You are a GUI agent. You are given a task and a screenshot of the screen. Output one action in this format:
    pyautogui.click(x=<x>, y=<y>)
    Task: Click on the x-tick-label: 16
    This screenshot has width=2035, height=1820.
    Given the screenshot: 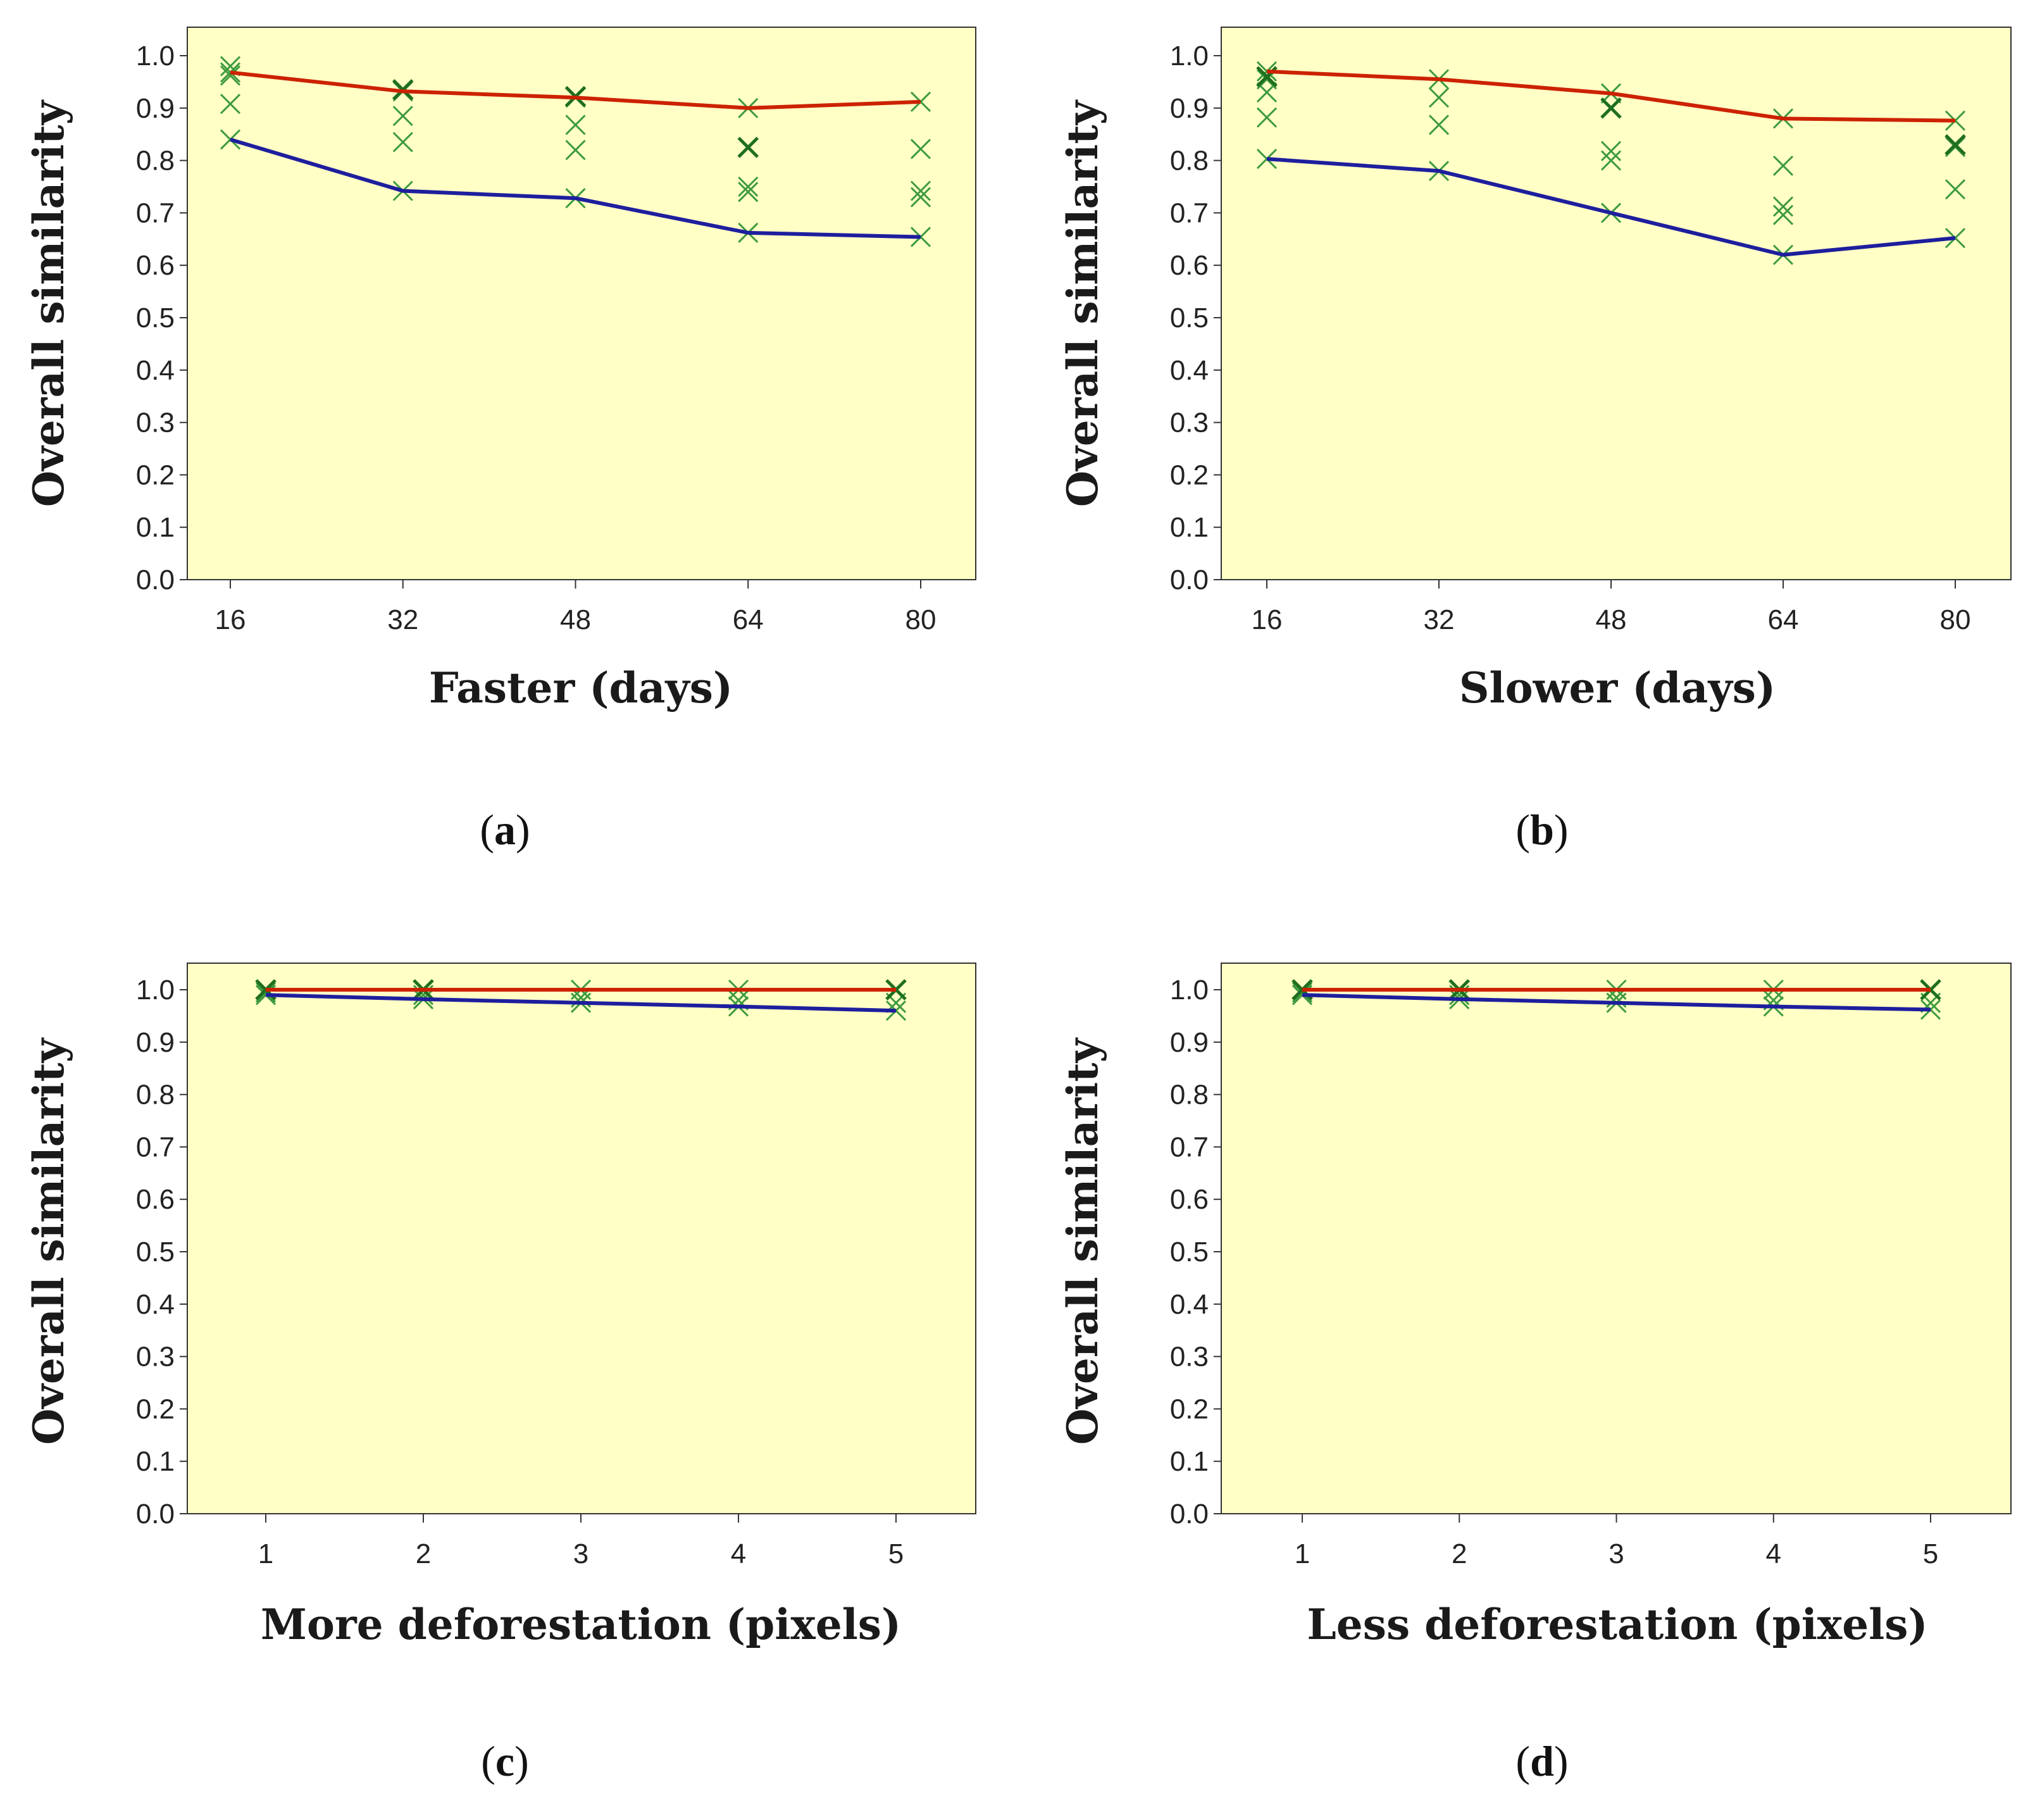 What is the action you would take?
    pyautogui.click(x=1267, y=619)
    